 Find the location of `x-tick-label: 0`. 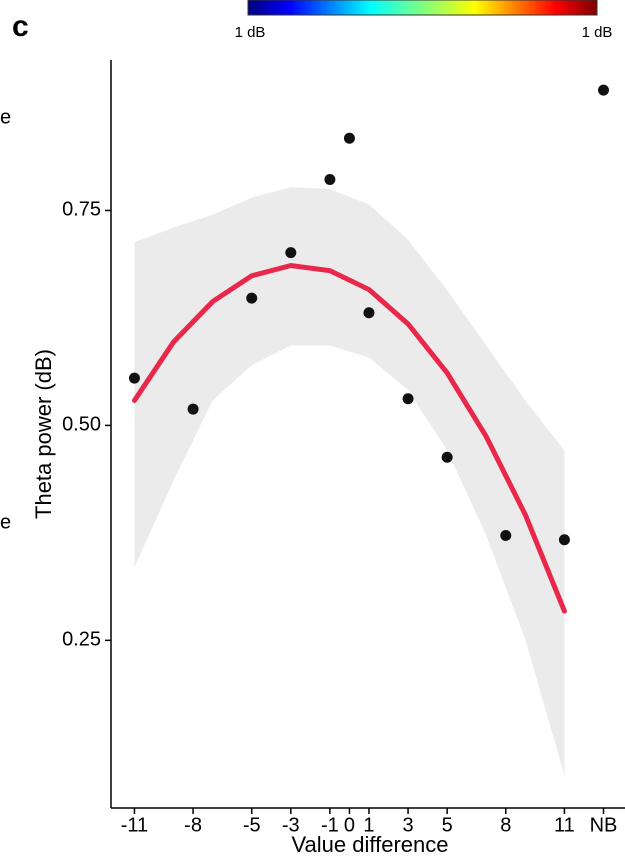

x-tick-label: 0 is located at coordinates (349, 825).